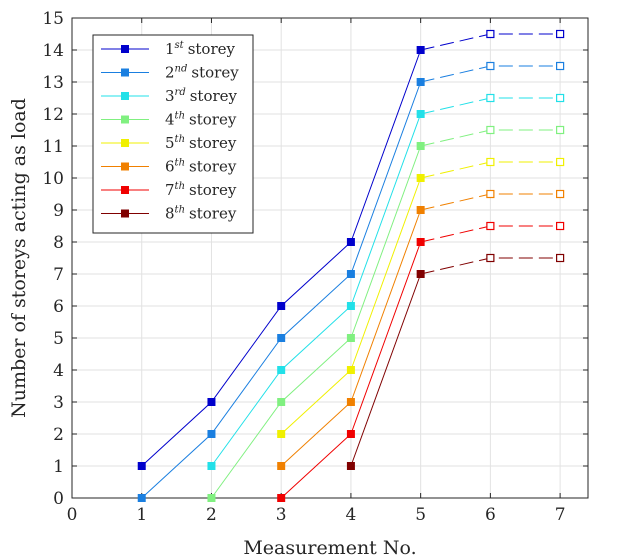 The width and height of the screenshot is (617, 558). Describe the element at coordinates (329, 547) in the screenshot. I see `x-axis-label: Measurement No.` at that location.